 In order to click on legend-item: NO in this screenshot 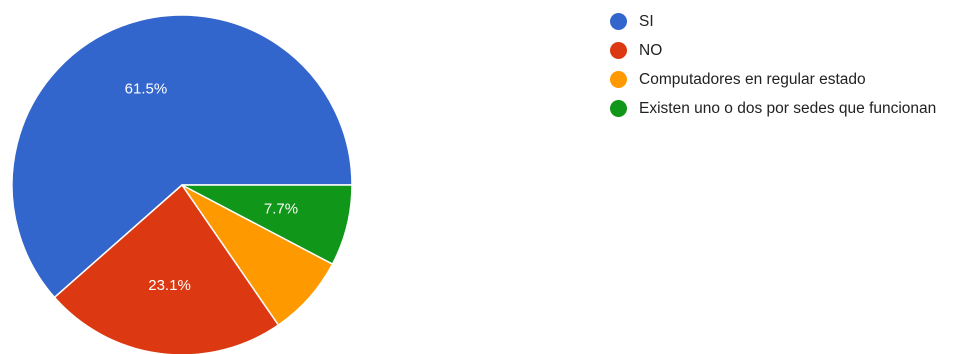, I will do `click(794, 52)`.